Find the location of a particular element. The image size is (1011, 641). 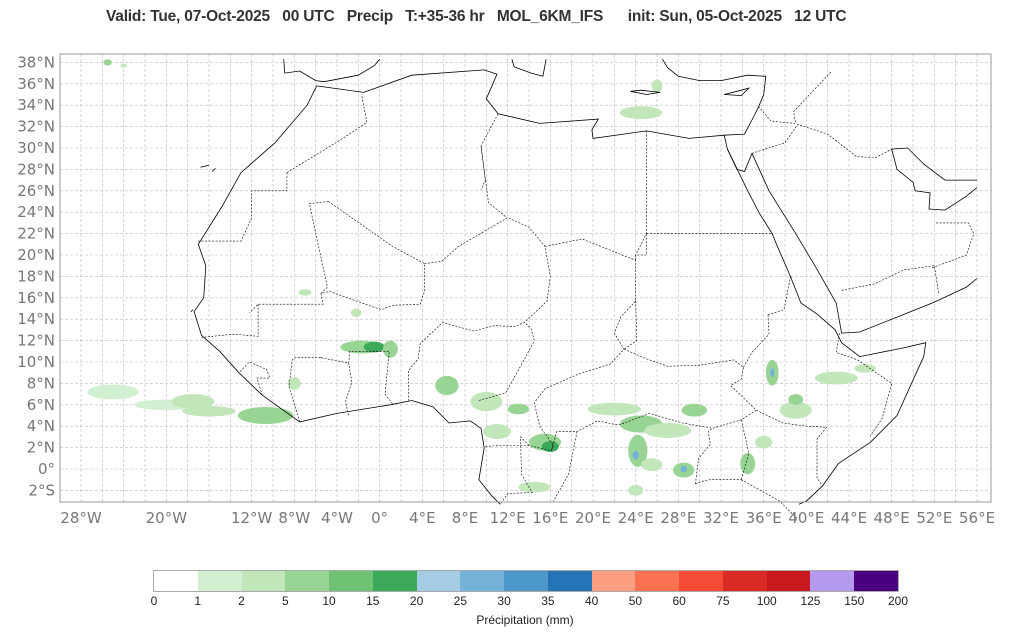

lat-tick-label: 12°N is located at coordinates (36, 341).